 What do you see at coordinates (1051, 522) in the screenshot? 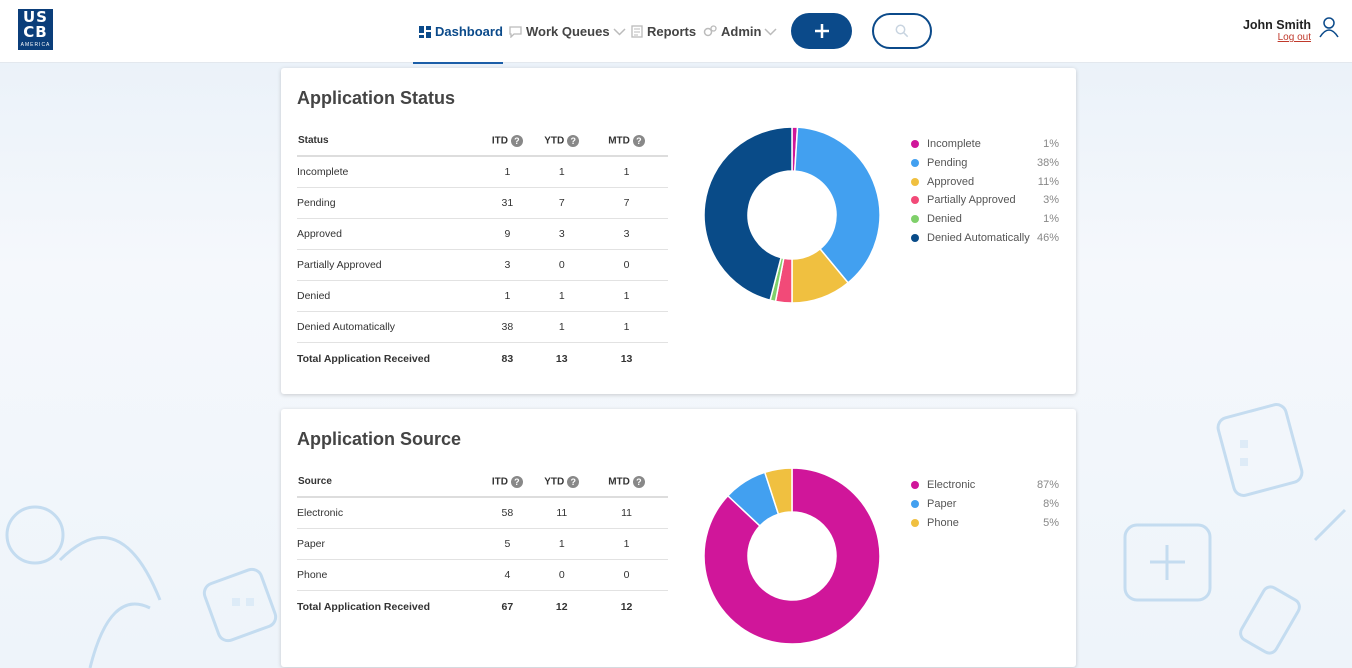
I see `legend-percent: 5%` at bounding box center [1051, 522].